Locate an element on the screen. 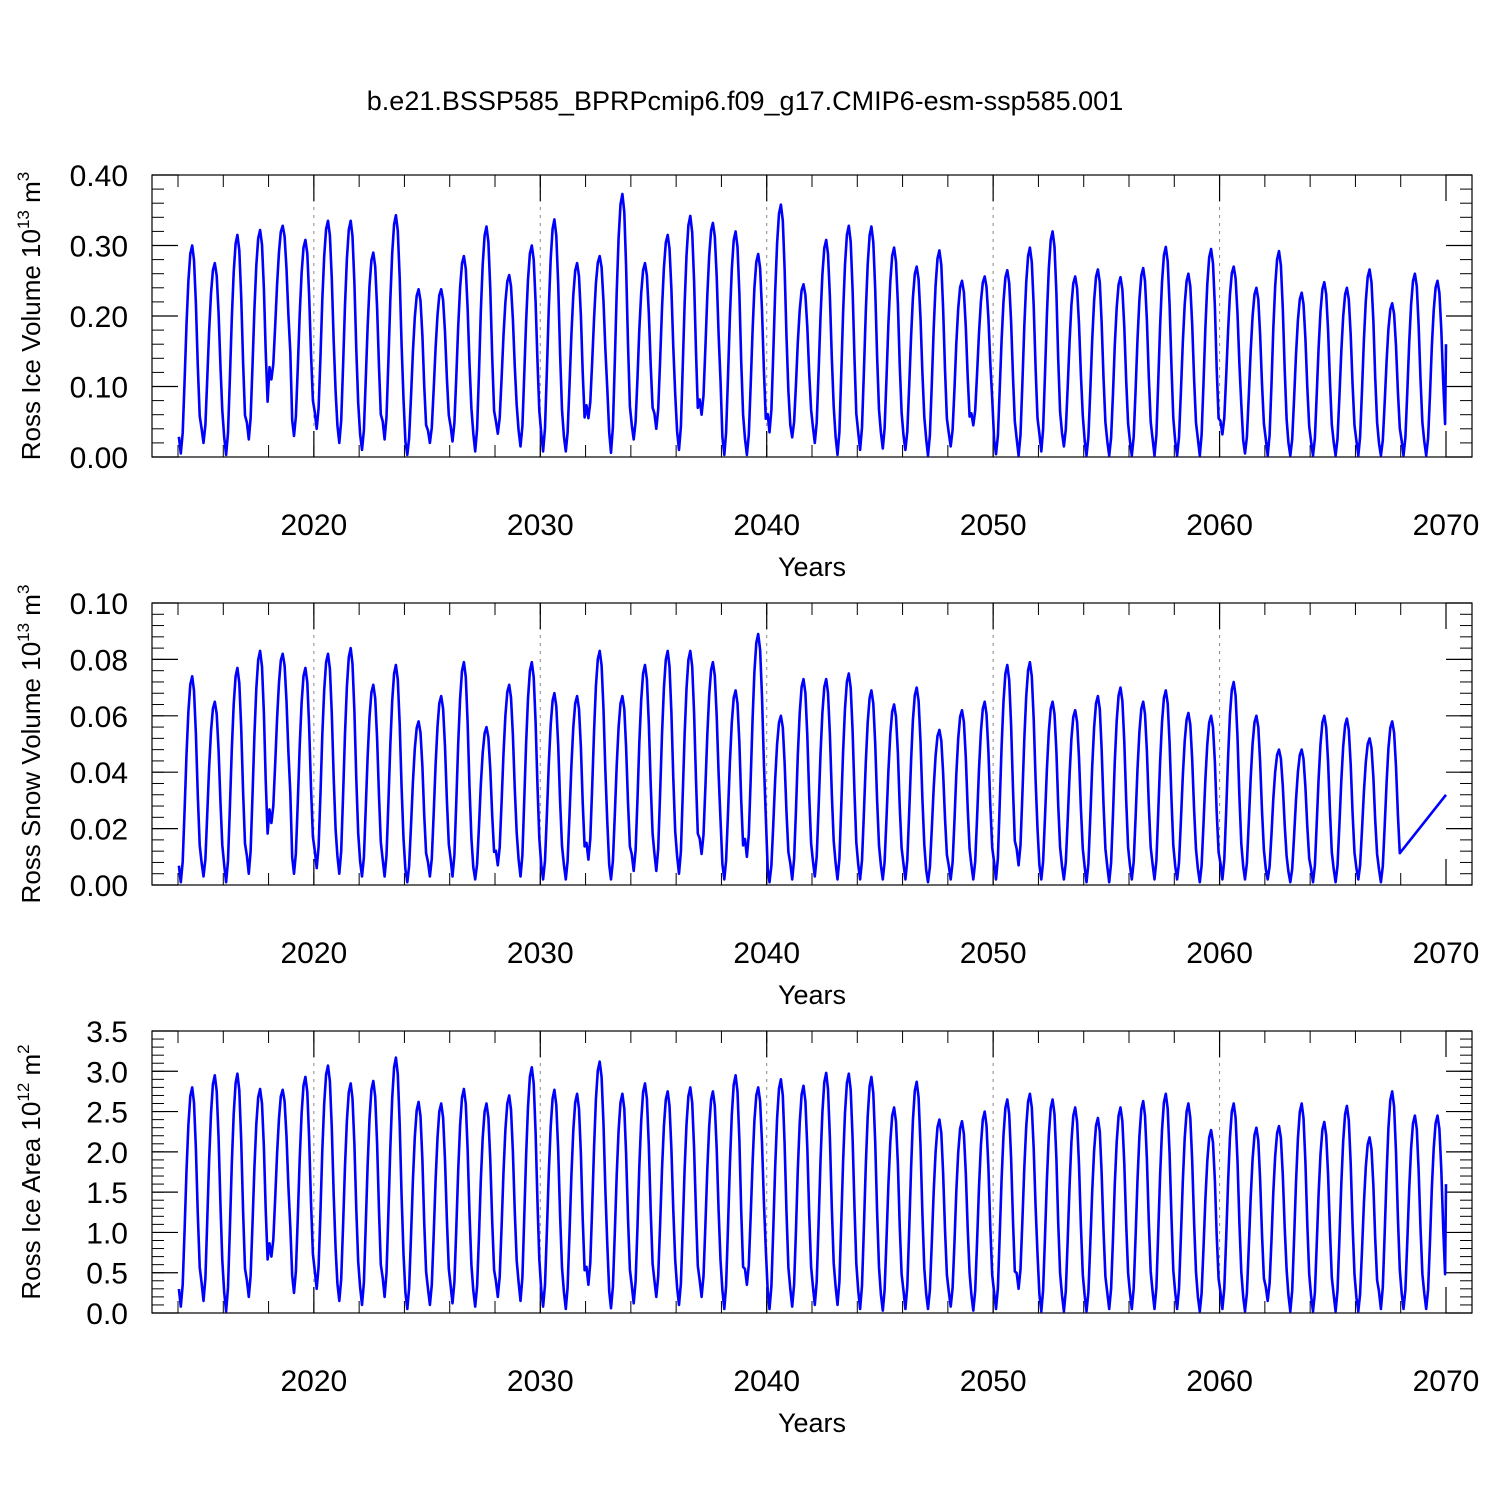  y-label-text: Ross Snow Volume 10 is located at coordinates (31, 773).